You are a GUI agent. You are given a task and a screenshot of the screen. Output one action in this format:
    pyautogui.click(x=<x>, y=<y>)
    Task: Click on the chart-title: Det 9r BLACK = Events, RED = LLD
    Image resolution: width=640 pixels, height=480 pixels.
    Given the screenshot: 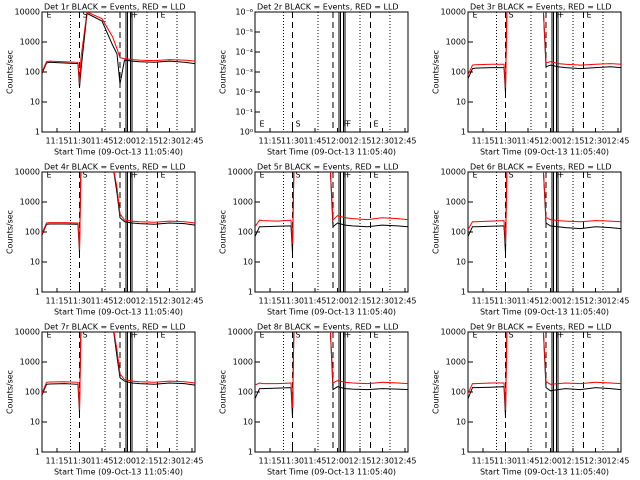 What is the action you would take?
    pyautogui.click(x=541, y=327)
    